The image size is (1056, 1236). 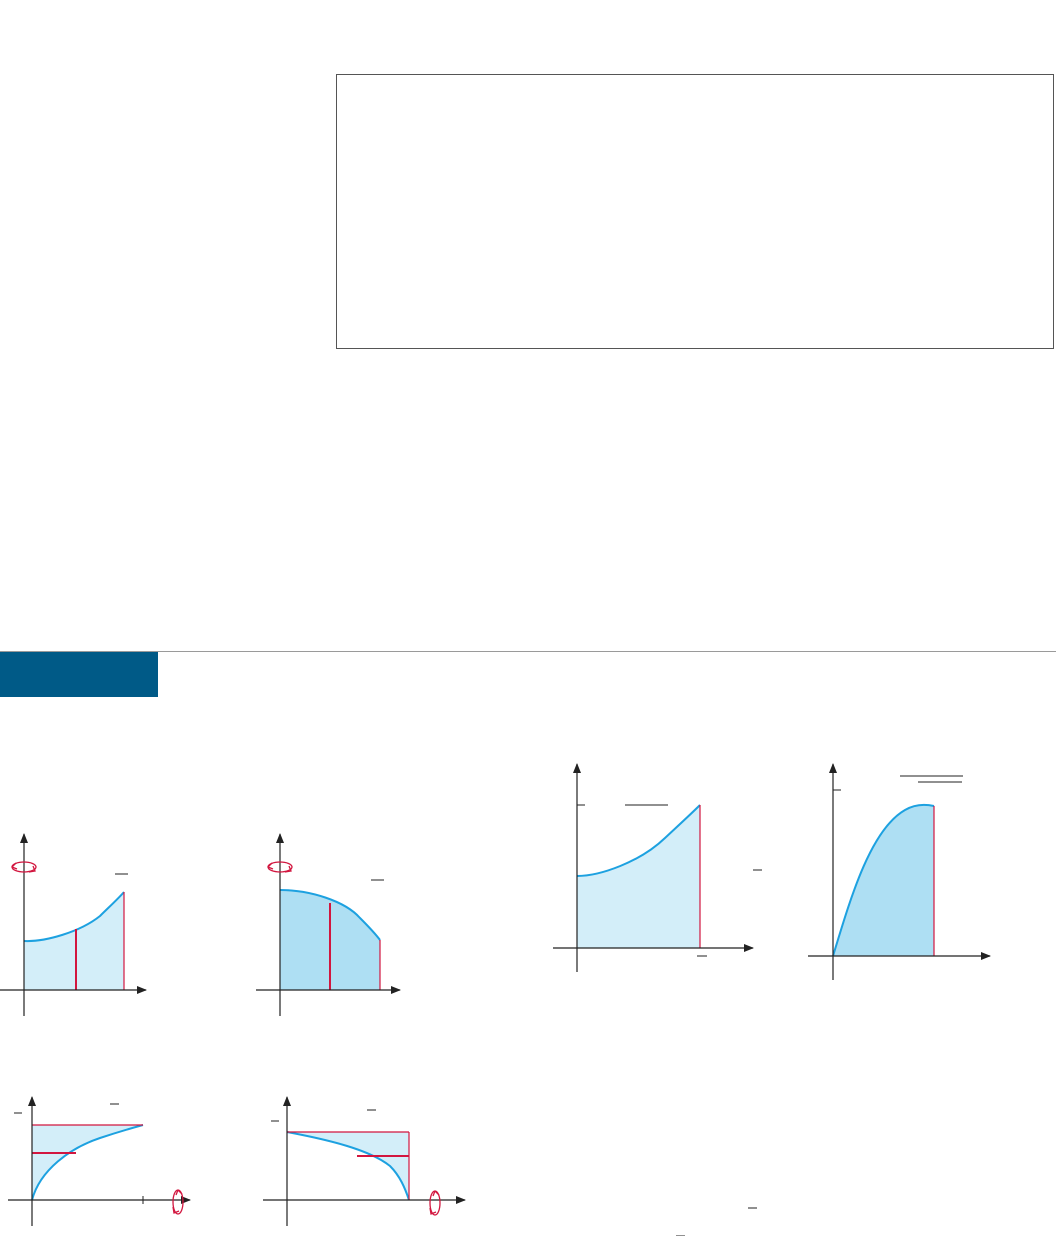 I want to click on figure-d, so click(x=899, y=871).